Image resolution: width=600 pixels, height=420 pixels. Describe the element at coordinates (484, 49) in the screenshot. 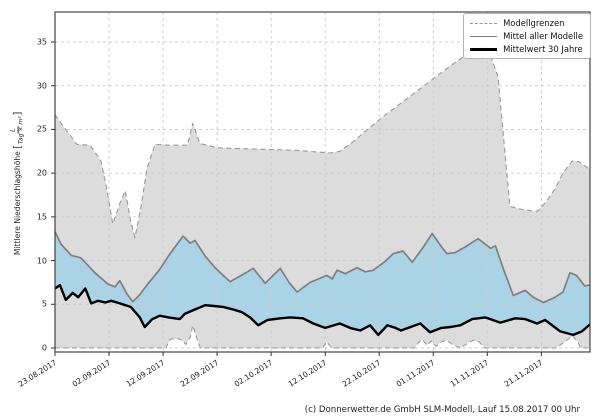

I see `black-line-sample-icon` at that location.